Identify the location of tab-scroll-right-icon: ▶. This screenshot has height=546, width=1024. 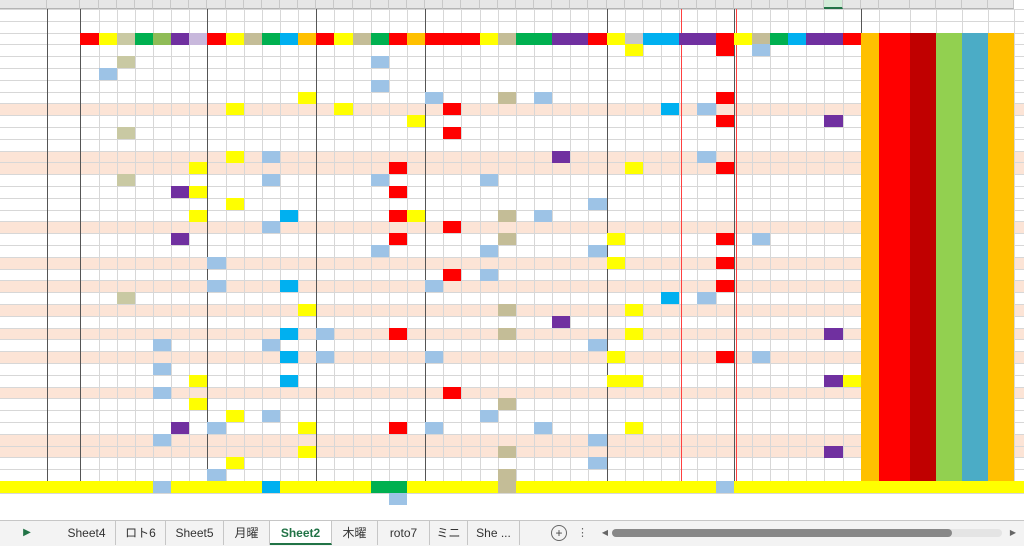
(27, 532).